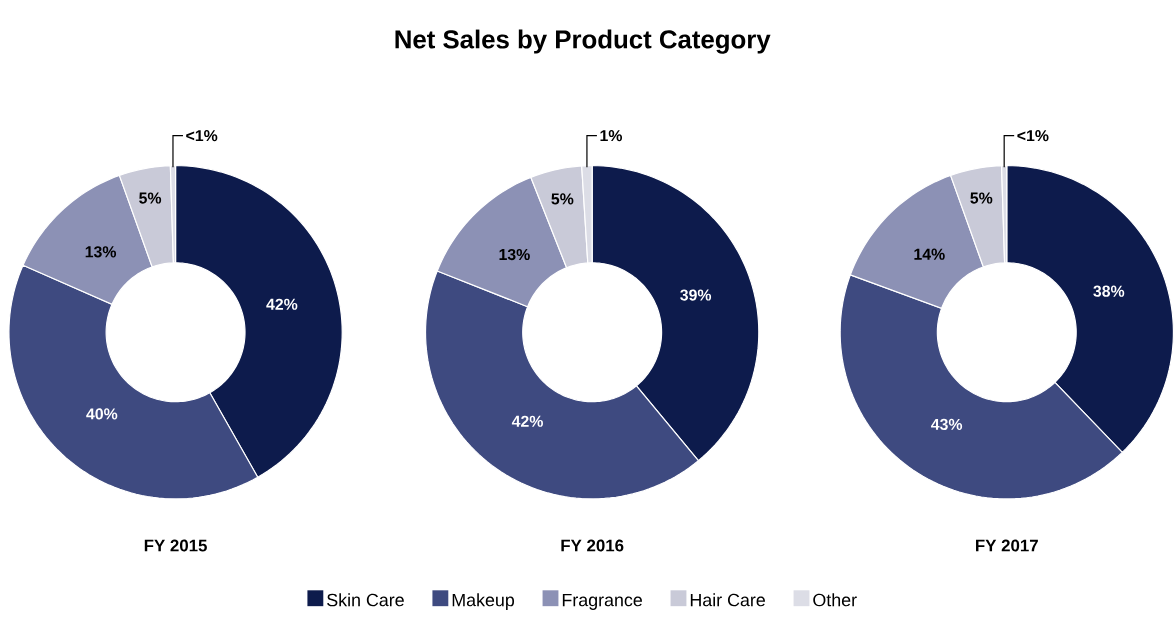 This screenshot has height=638, width=1174. Describe the element at coordinates (365, 600) in the screenshot. I see `legend-label: Skin Care` at that location.